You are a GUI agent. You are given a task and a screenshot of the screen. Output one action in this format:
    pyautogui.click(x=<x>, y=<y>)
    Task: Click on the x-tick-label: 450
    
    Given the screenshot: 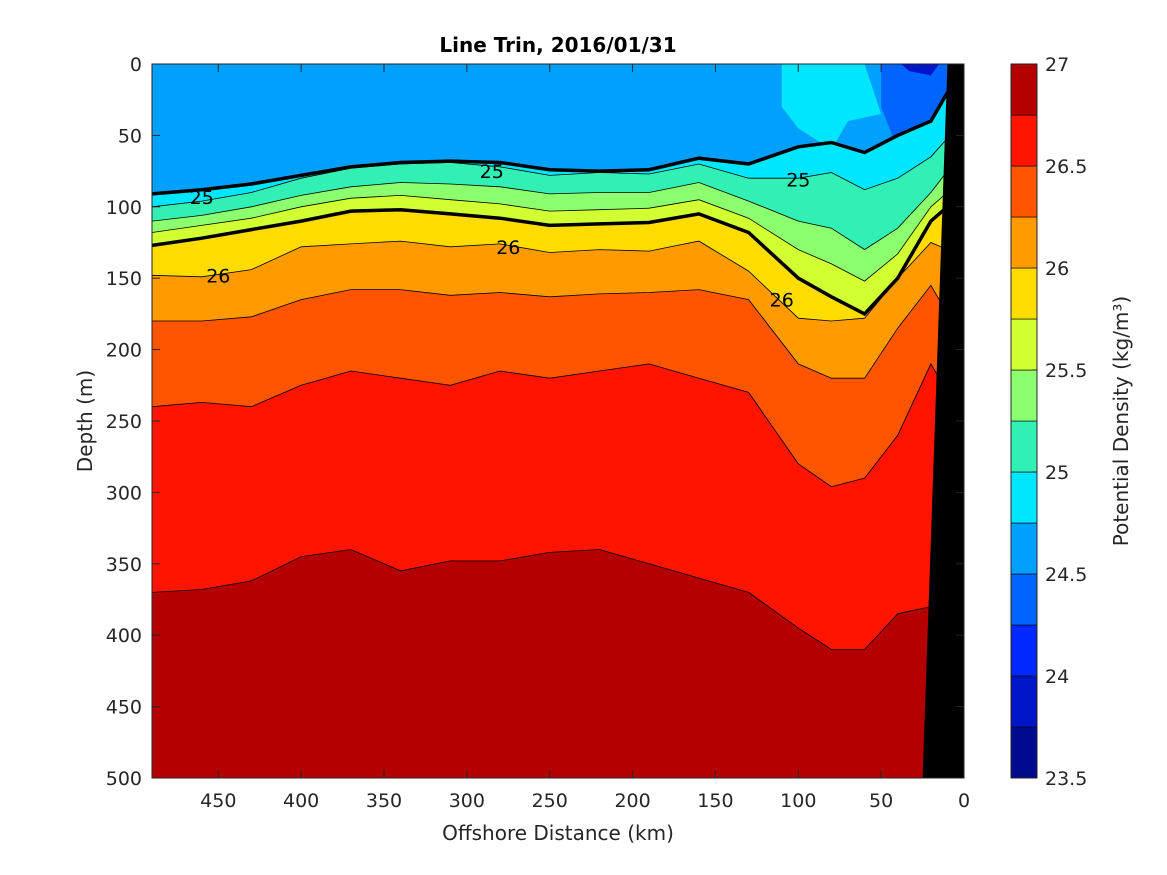 What is the action you would take?
    pyautogui.click(x=218, y=801)
    